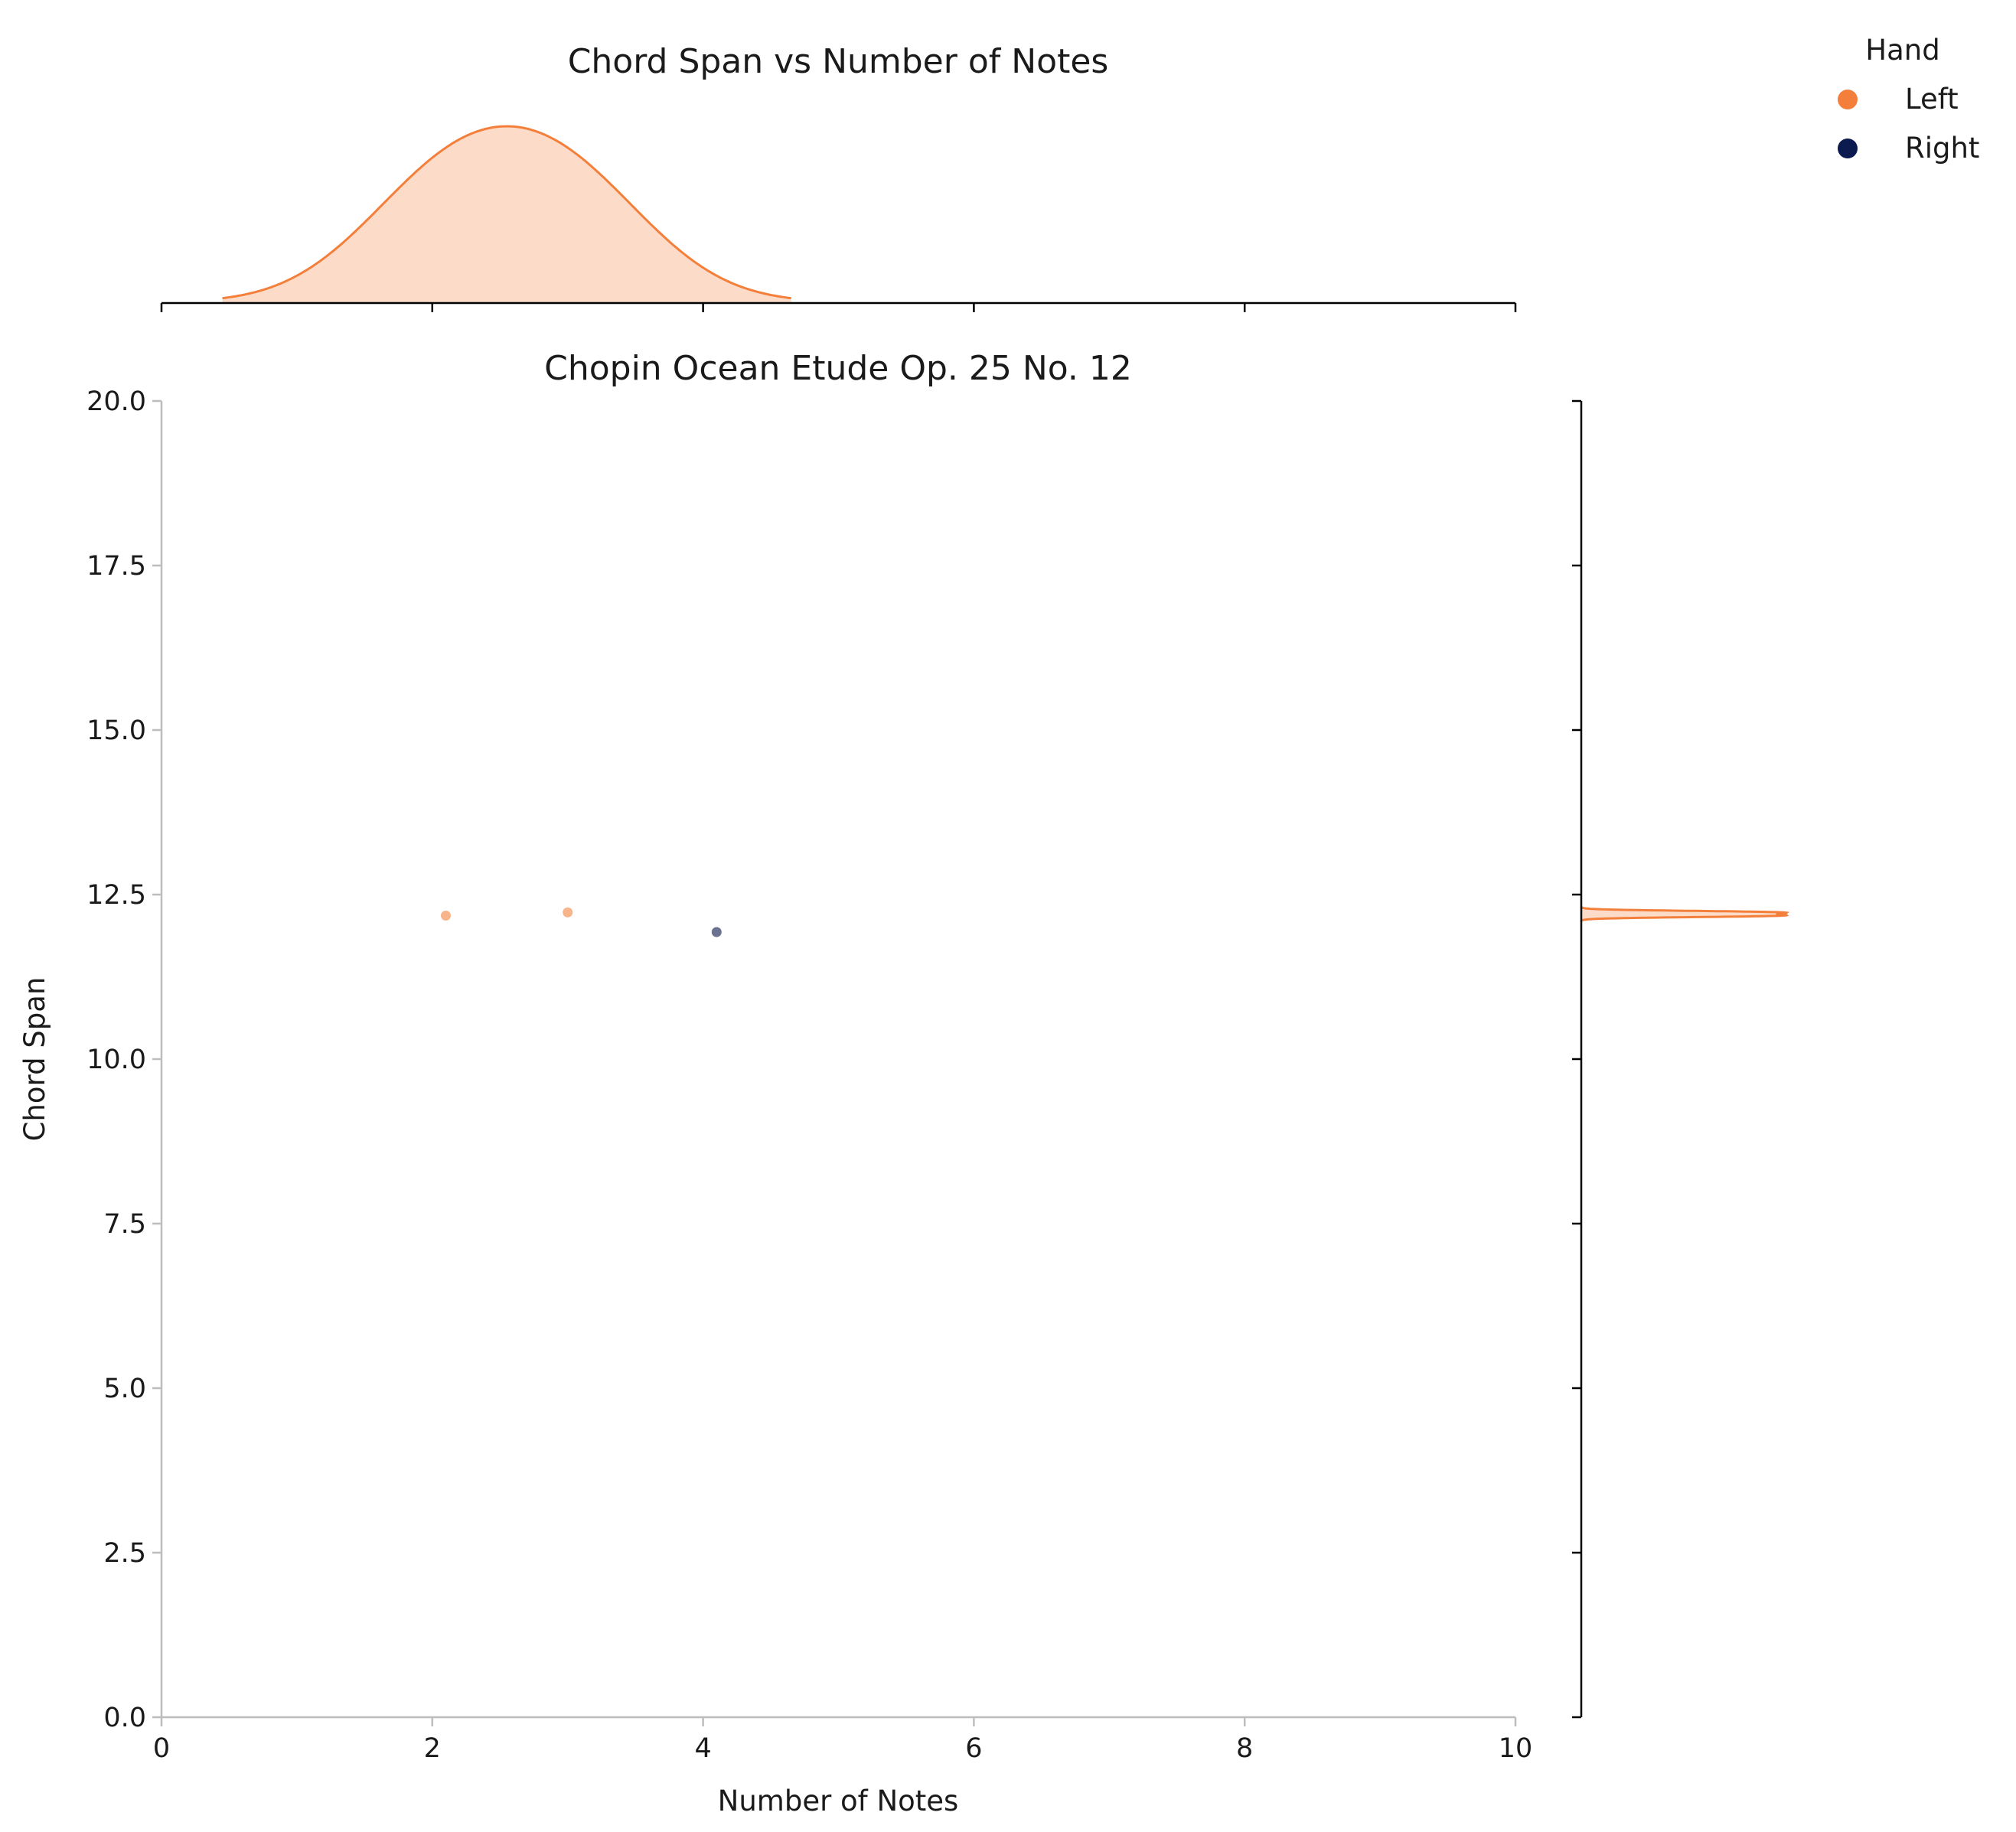 The width and height of the screenshot is (2016, 1832). What do you see at coordinates (839, 218) in the screenshot?
I see `top-marginal` at bounding box center [839, 218].